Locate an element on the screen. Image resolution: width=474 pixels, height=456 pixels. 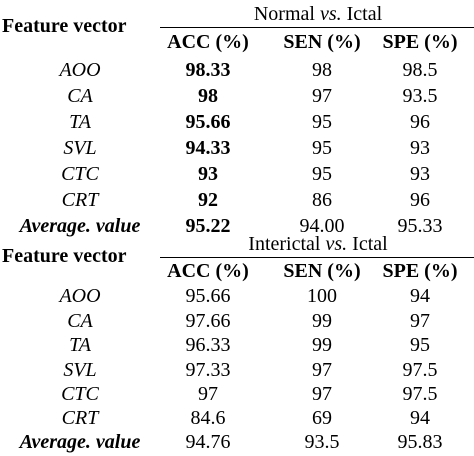
feature-svl-2: SVL is located at coordinates (80, 370).